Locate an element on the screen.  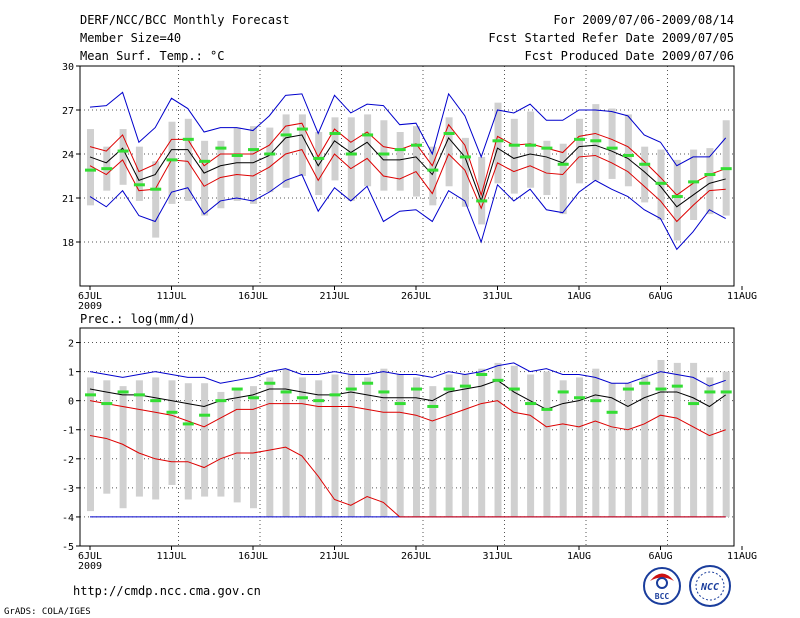
precip-label: Prec.: log(mm/d) is located at coordinates (138, 319).